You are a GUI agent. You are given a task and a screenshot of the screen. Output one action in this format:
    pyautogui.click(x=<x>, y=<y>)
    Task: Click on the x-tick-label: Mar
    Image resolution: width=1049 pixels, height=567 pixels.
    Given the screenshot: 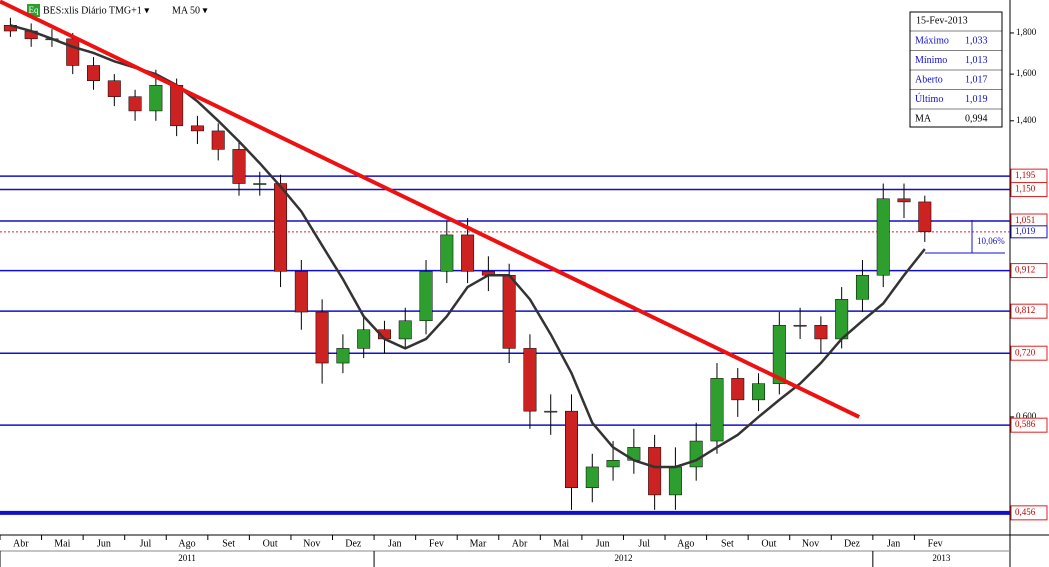 What is the action you would take?
    pyautogui.click(x=478, y=543)
    